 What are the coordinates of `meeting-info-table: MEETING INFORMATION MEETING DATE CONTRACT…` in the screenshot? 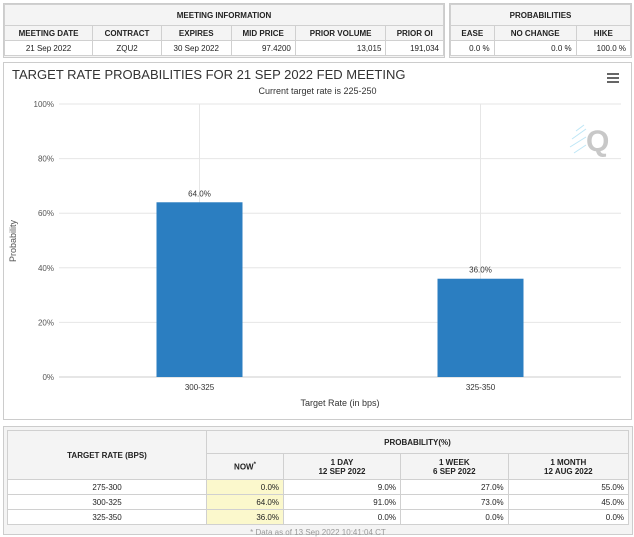 It's located at (223, 30).